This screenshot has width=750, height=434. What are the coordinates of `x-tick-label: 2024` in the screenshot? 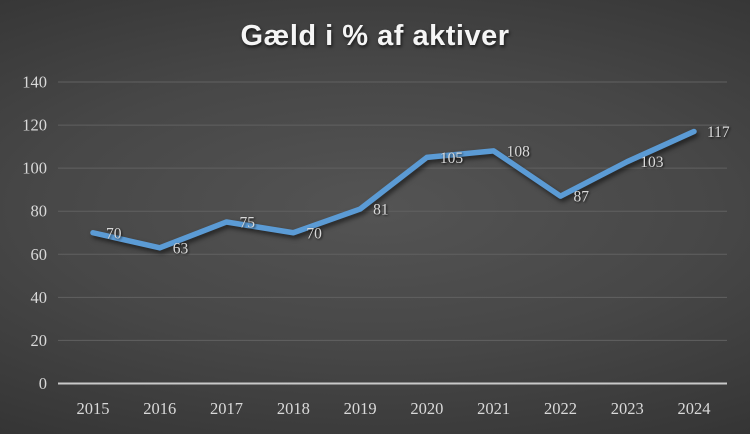 It's located at (694, 408).